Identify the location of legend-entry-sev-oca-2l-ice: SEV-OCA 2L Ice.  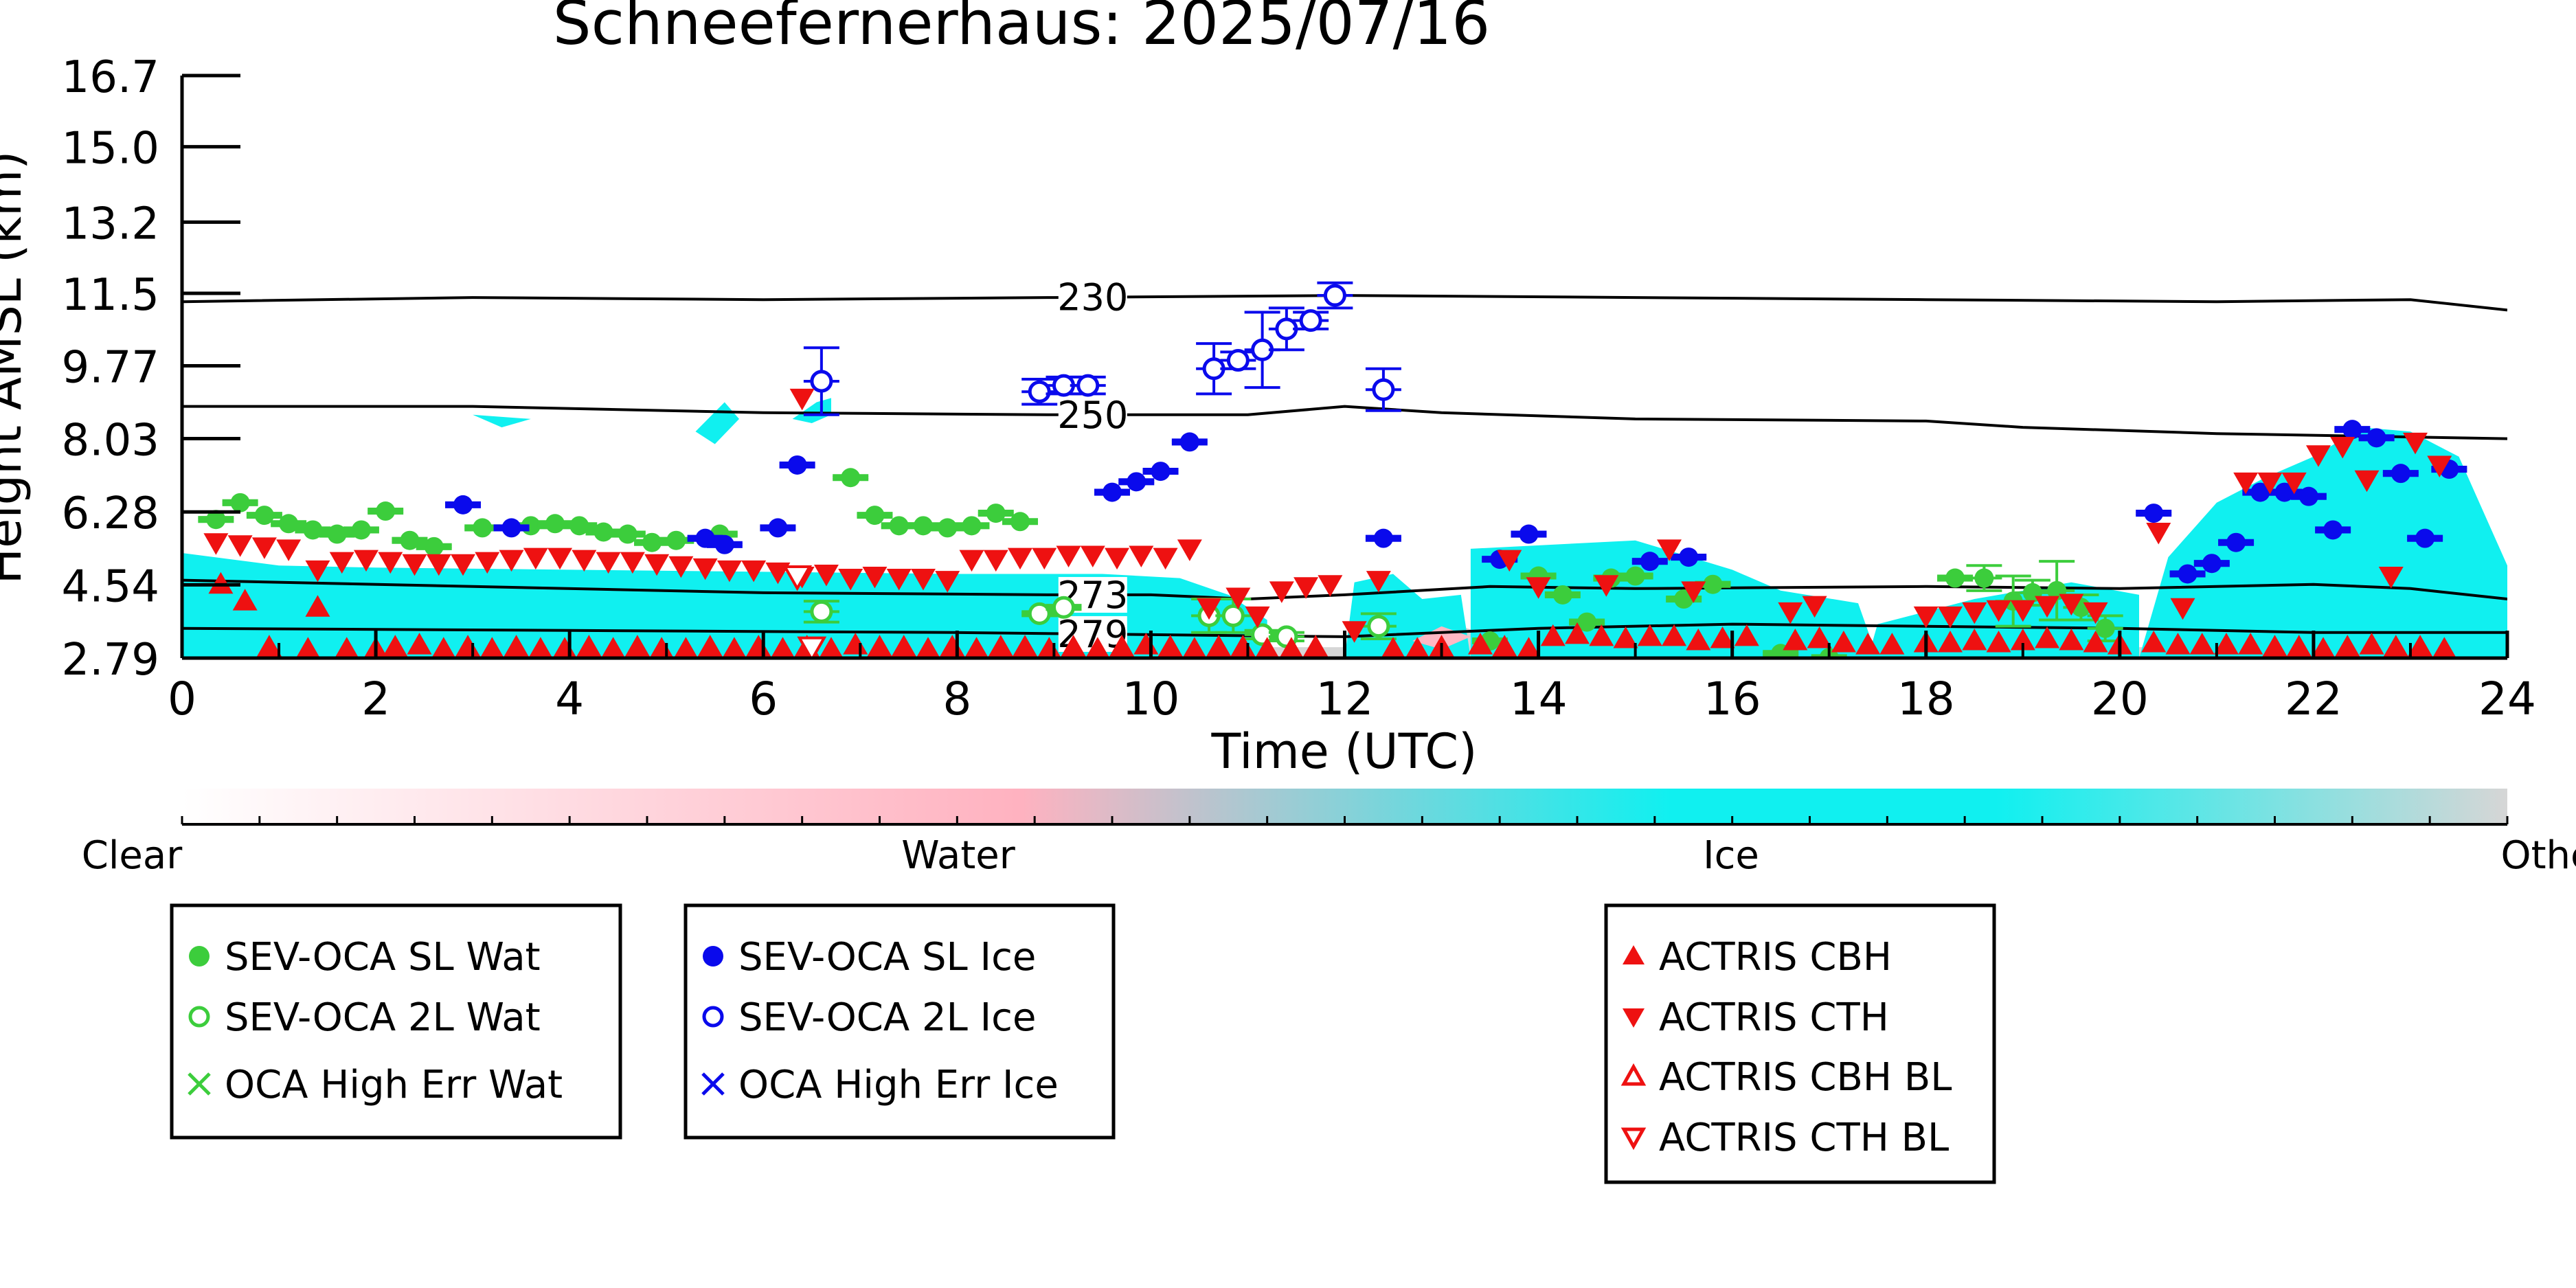
(869, 1017).